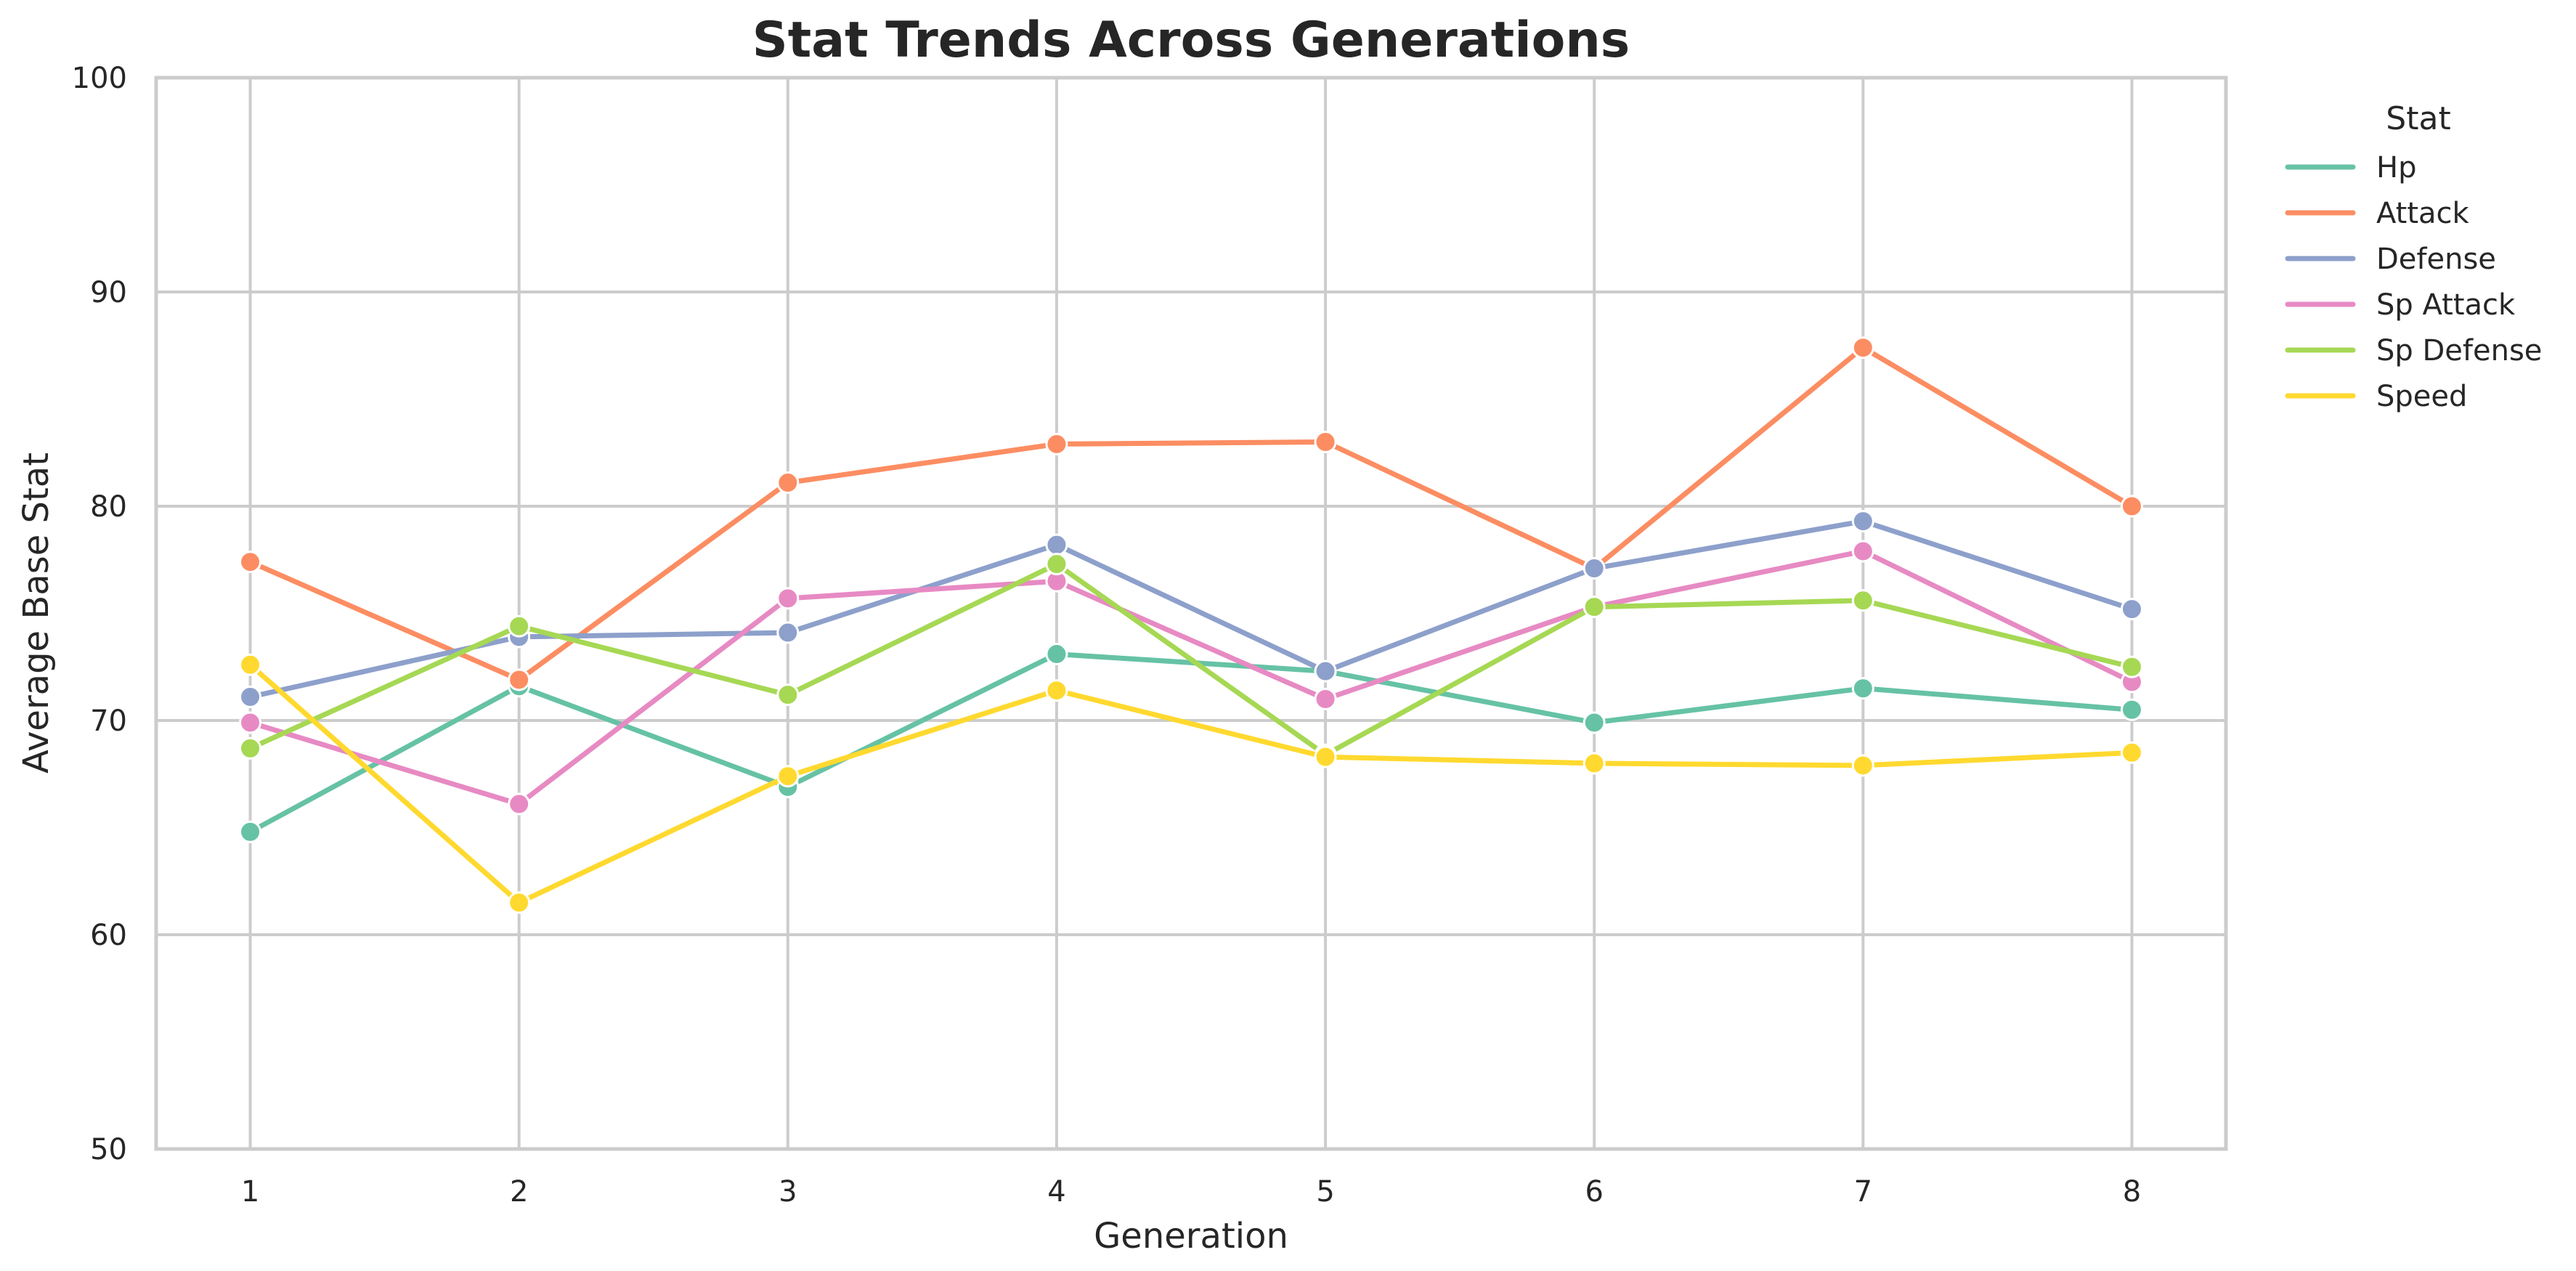  I want to click on x-axis-label: Generation, so click(1191, 1236).